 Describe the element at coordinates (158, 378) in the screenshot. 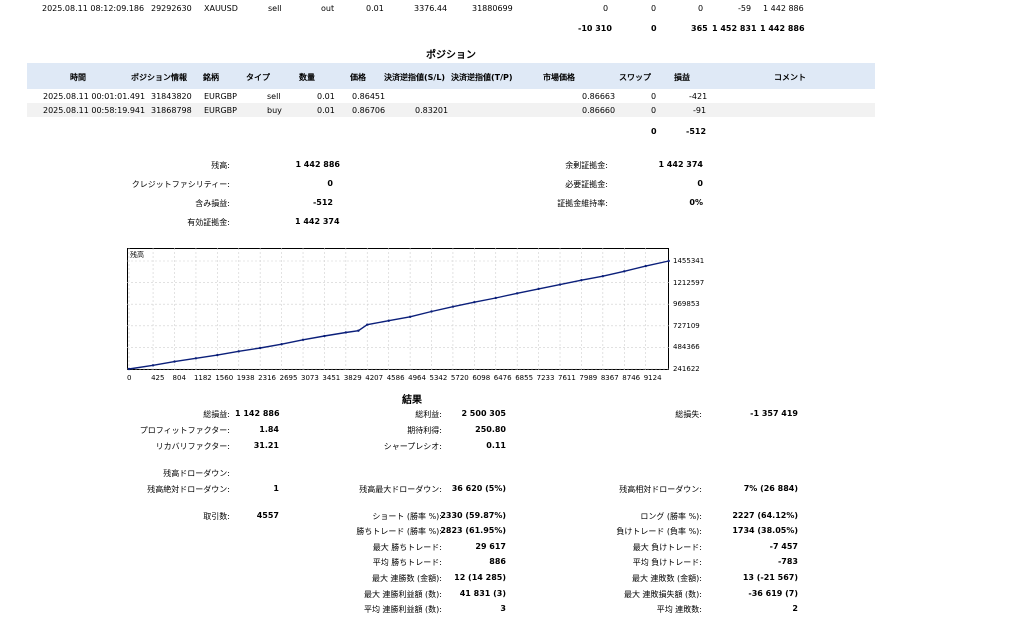

I see `x-tick-label: 425` at that location.